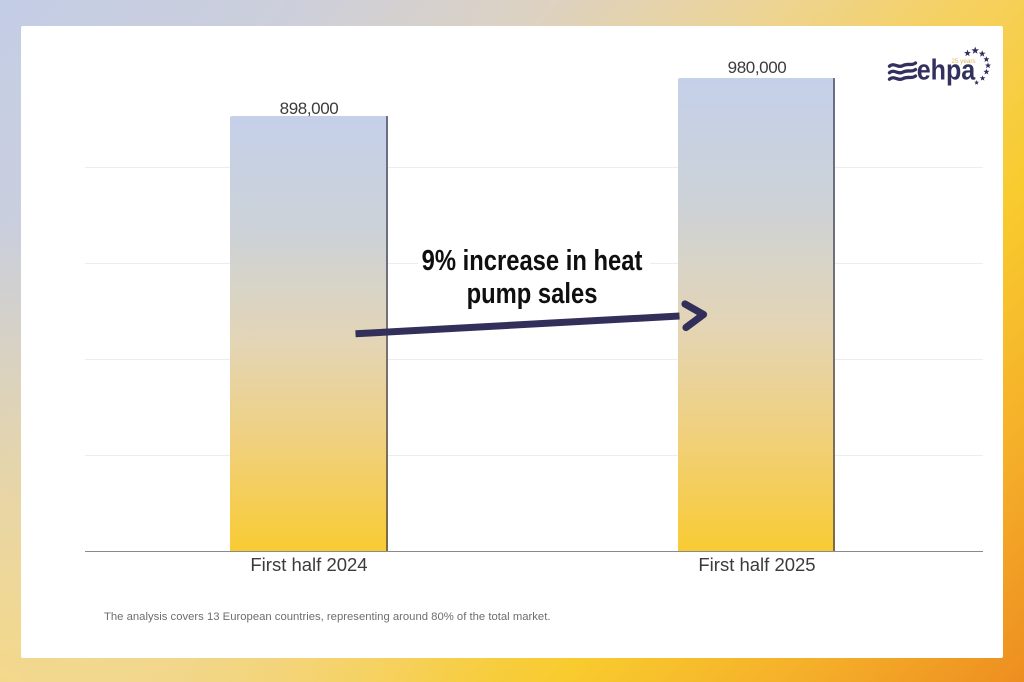 The height and width of the screenshot is (682, 1024). What do you see at coordinates (963, 61) in the screenshot?
I see `svg-text: 25 years` at bounding box center [963, 61].